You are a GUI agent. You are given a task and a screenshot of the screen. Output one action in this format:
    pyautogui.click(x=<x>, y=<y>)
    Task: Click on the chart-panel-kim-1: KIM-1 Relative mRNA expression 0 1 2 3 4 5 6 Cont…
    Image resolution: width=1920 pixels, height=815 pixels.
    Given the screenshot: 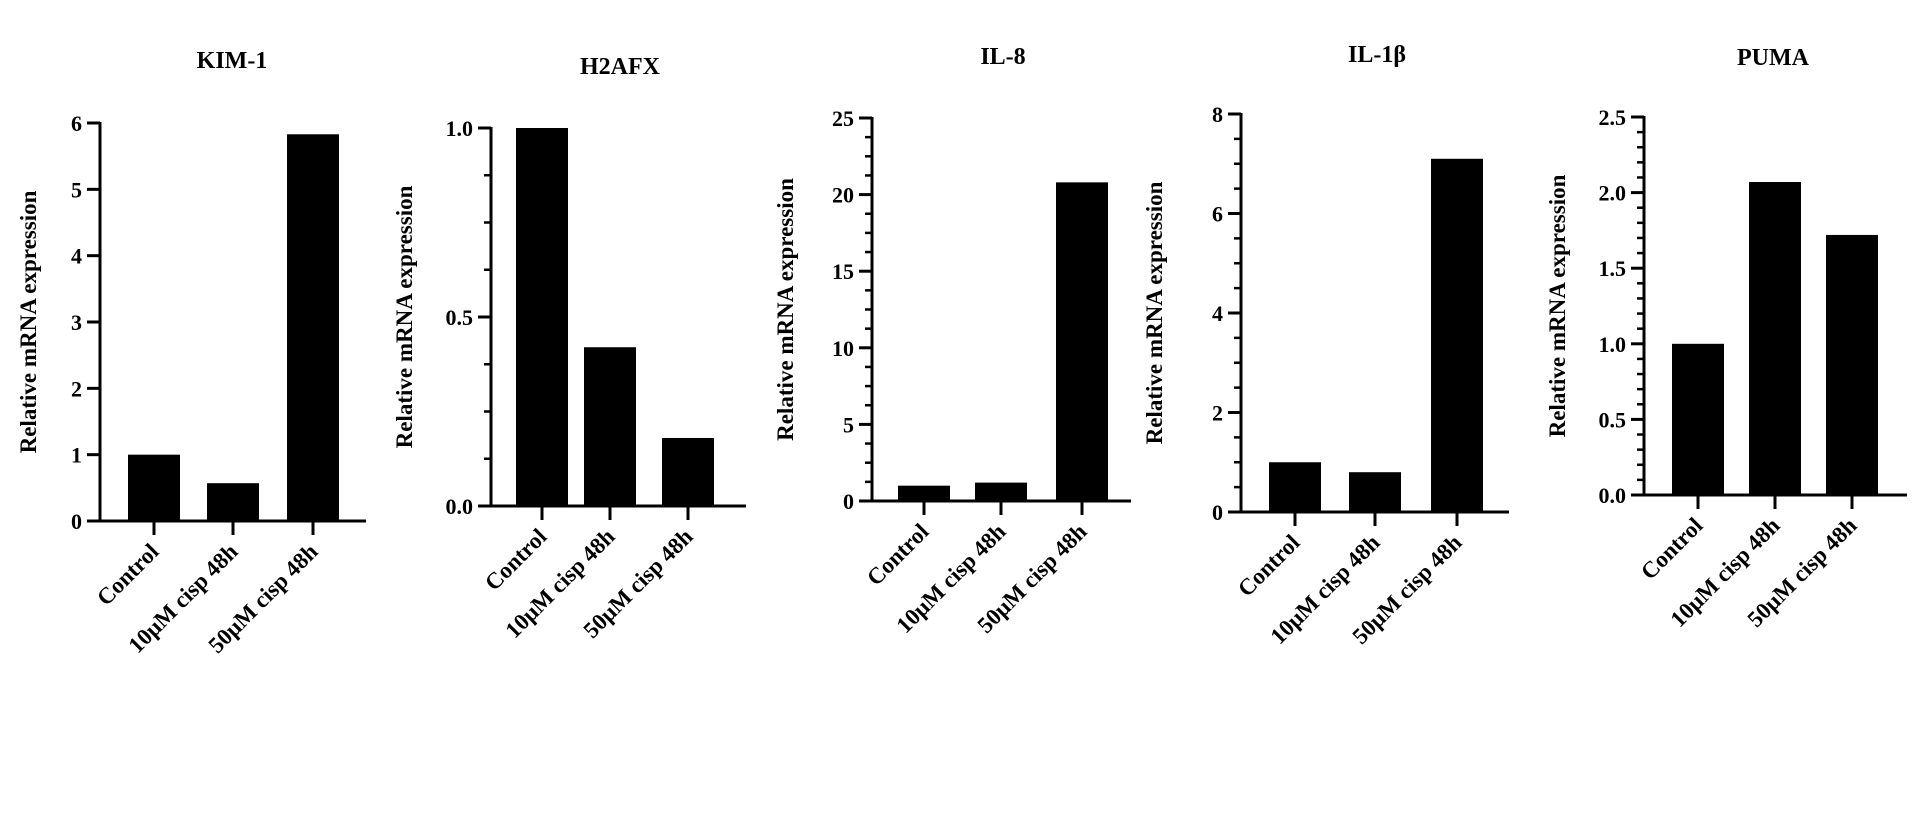 What is the action you would take?
    pyautogui.click(x=191, y=353)
    